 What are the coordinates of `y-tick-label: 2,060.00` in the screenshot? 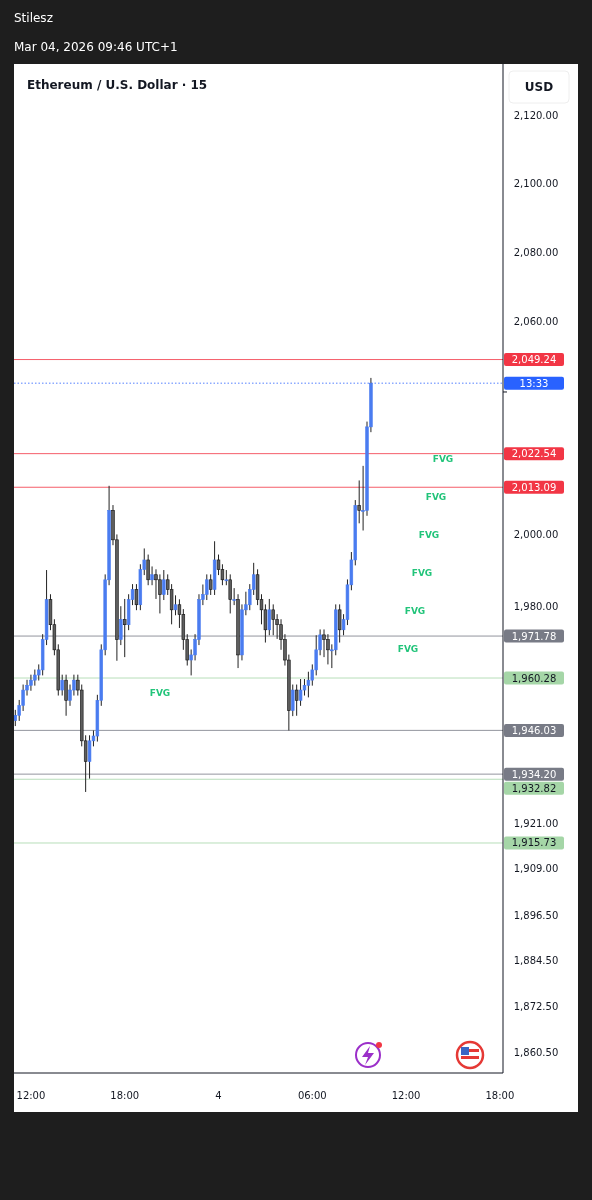 It's located at (536, 322).